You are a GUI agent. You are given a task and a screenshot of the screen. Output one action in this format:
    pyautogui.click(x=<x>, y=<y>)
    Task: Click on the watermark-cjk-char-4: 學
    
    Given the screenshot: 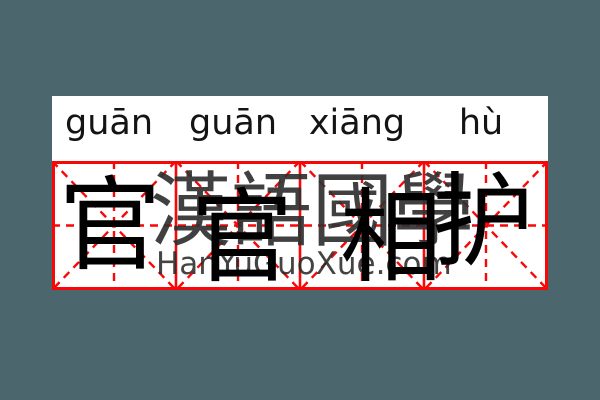 What is the action you would take?
    pyautogui.click(x=434, y=212)
    